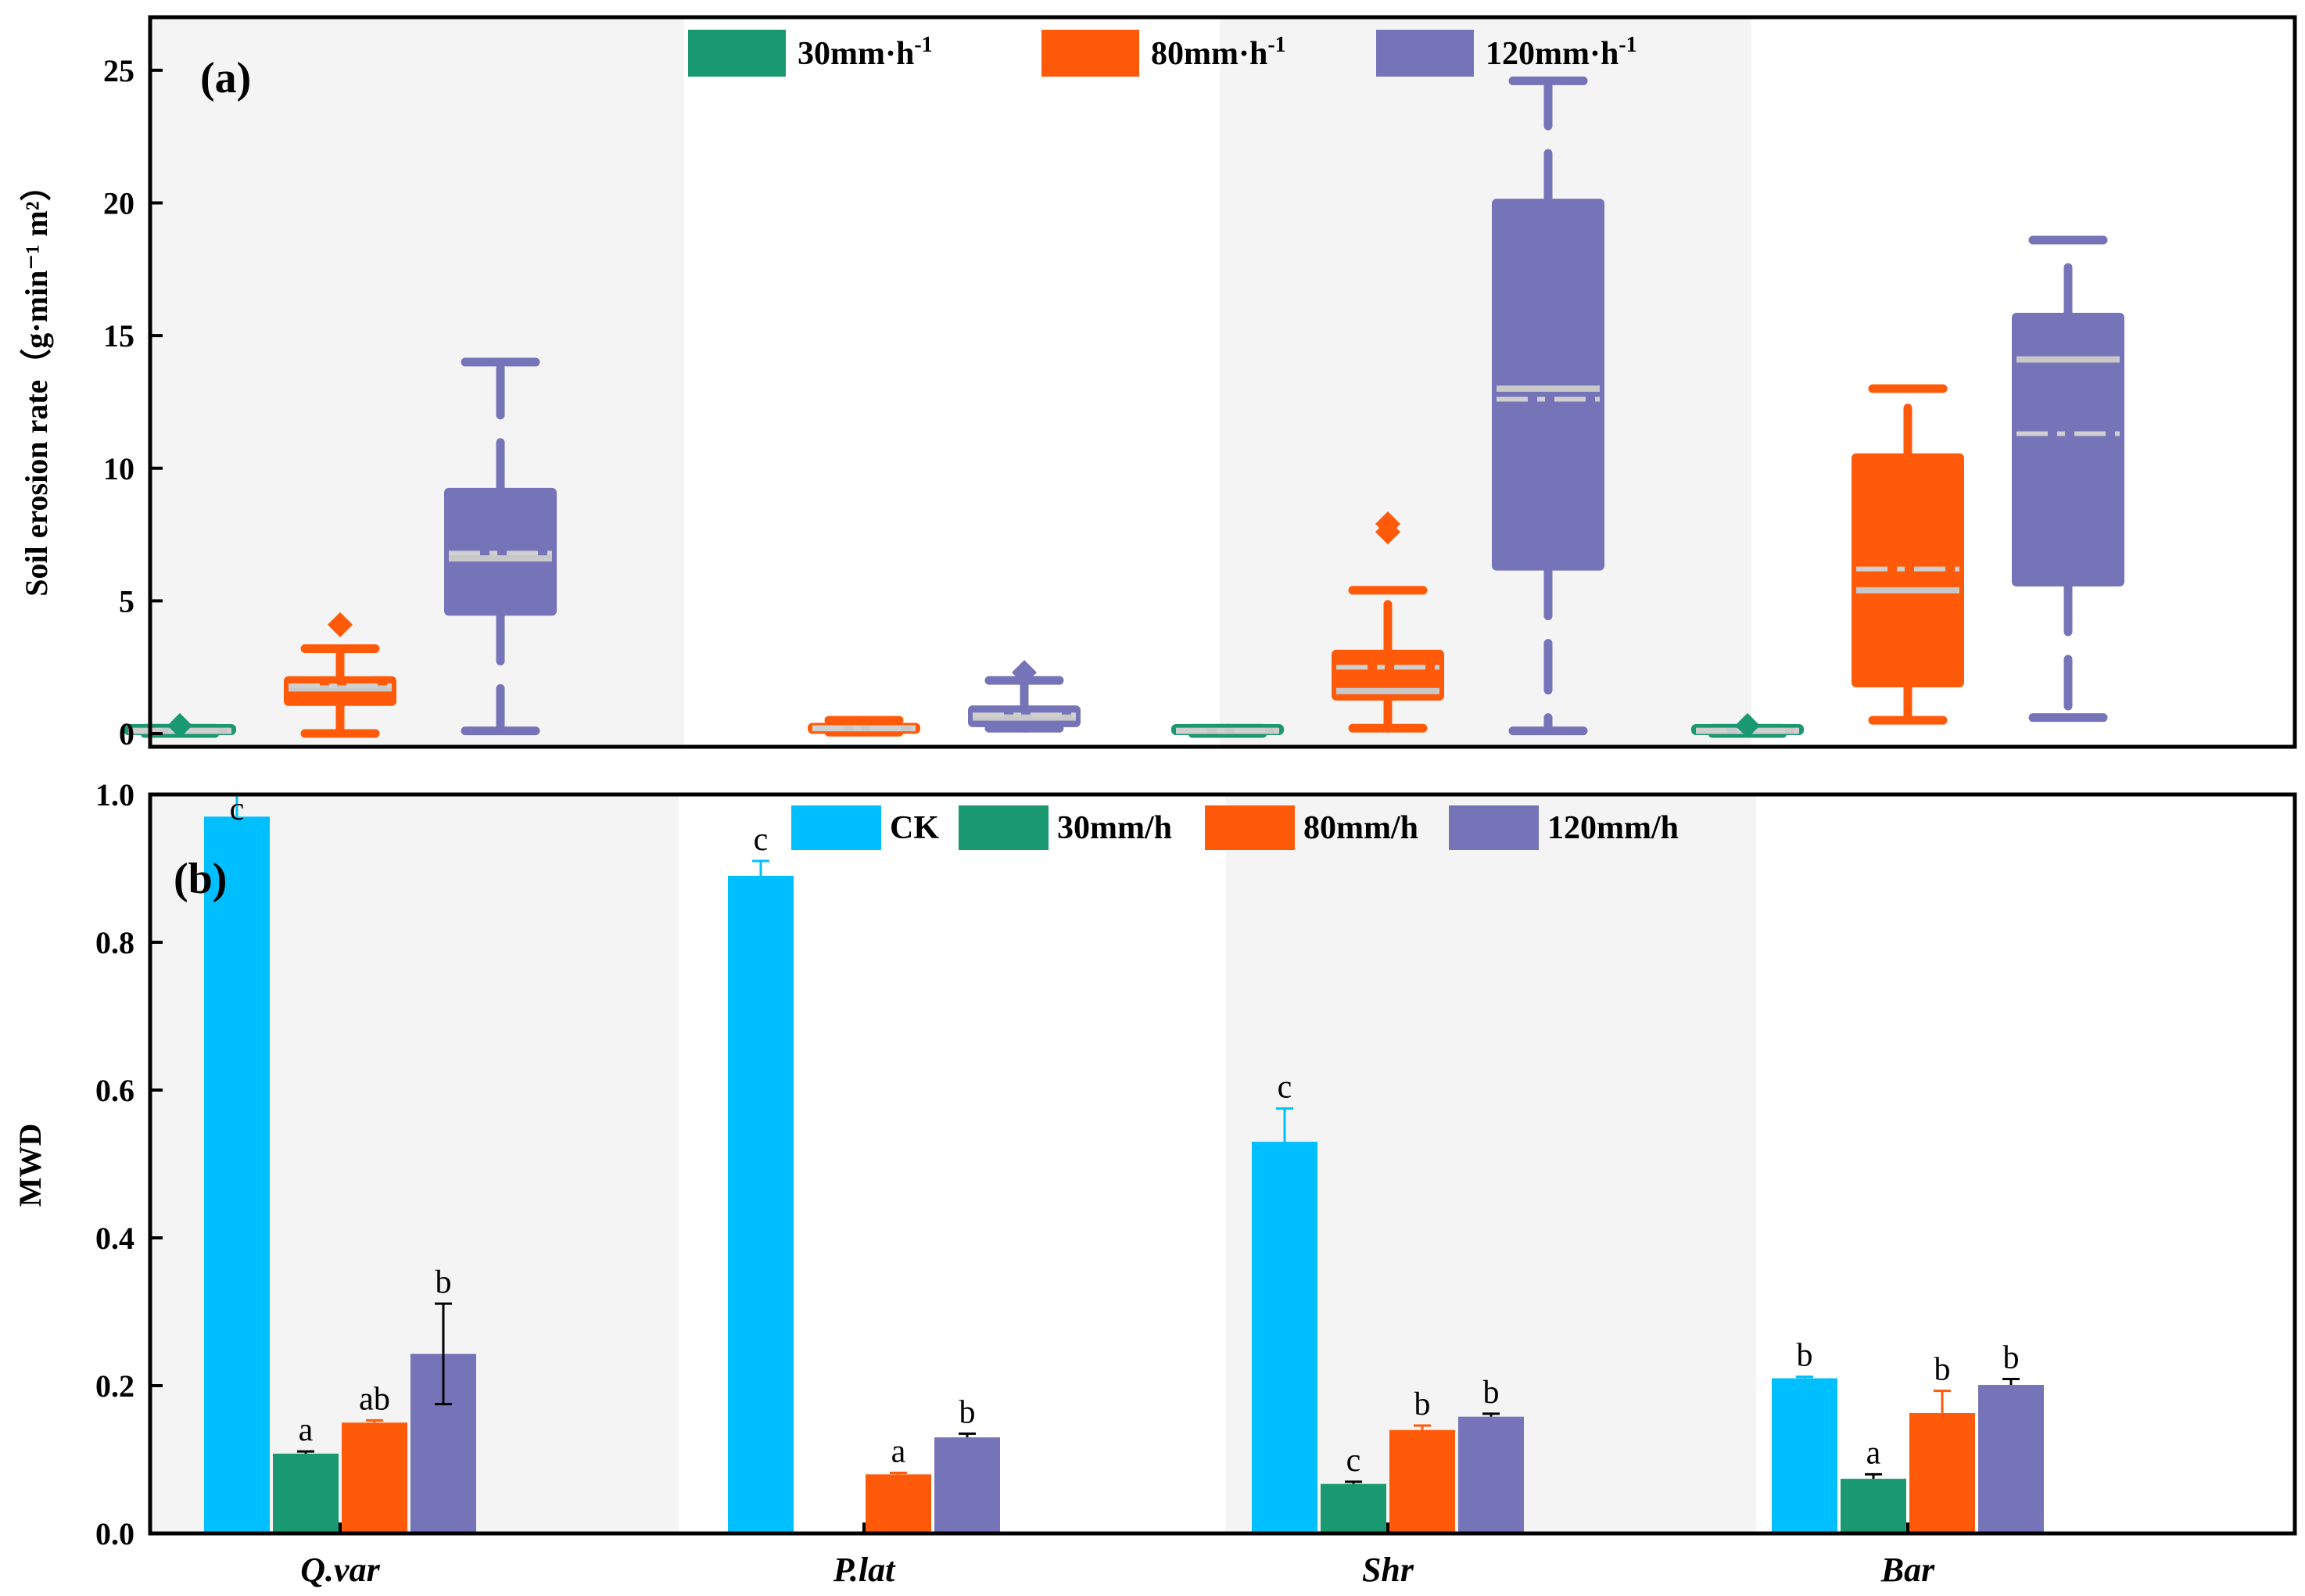 This screenshot has width=2305, height=1596. I want to click on panel-b-y-tick-label: 0.0, so click(115, 1534).